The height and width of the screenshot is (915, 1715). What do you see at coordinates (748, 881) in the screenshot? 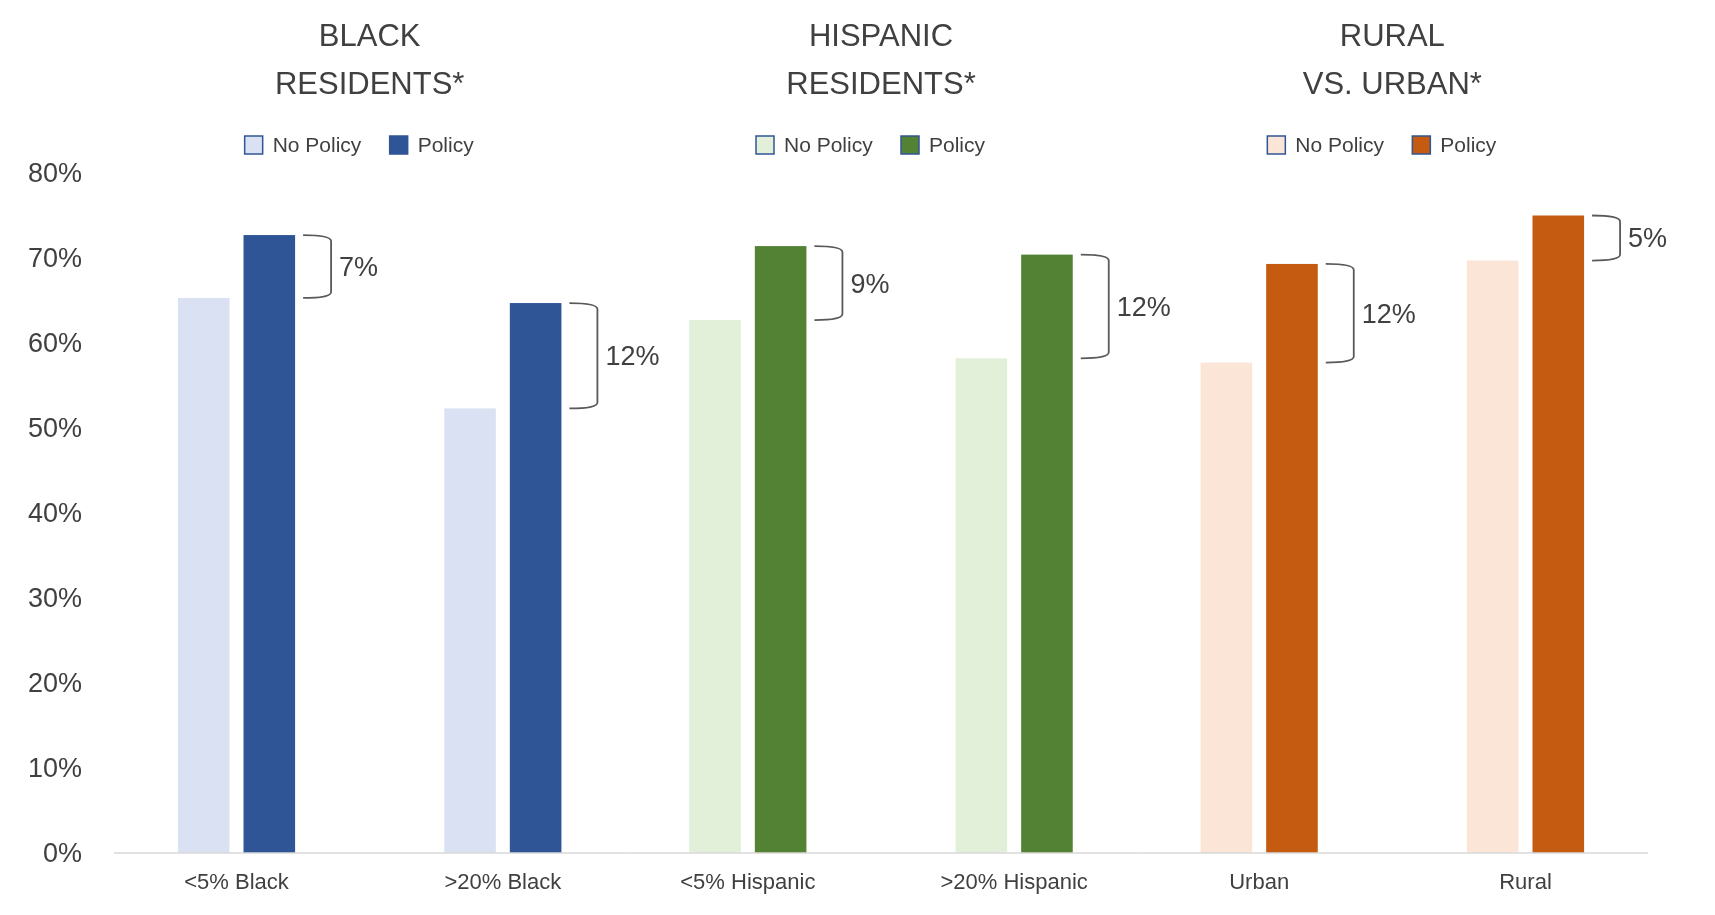
I see `x-tick-label: <5% Hispanic` at bounding box center [748, 881].